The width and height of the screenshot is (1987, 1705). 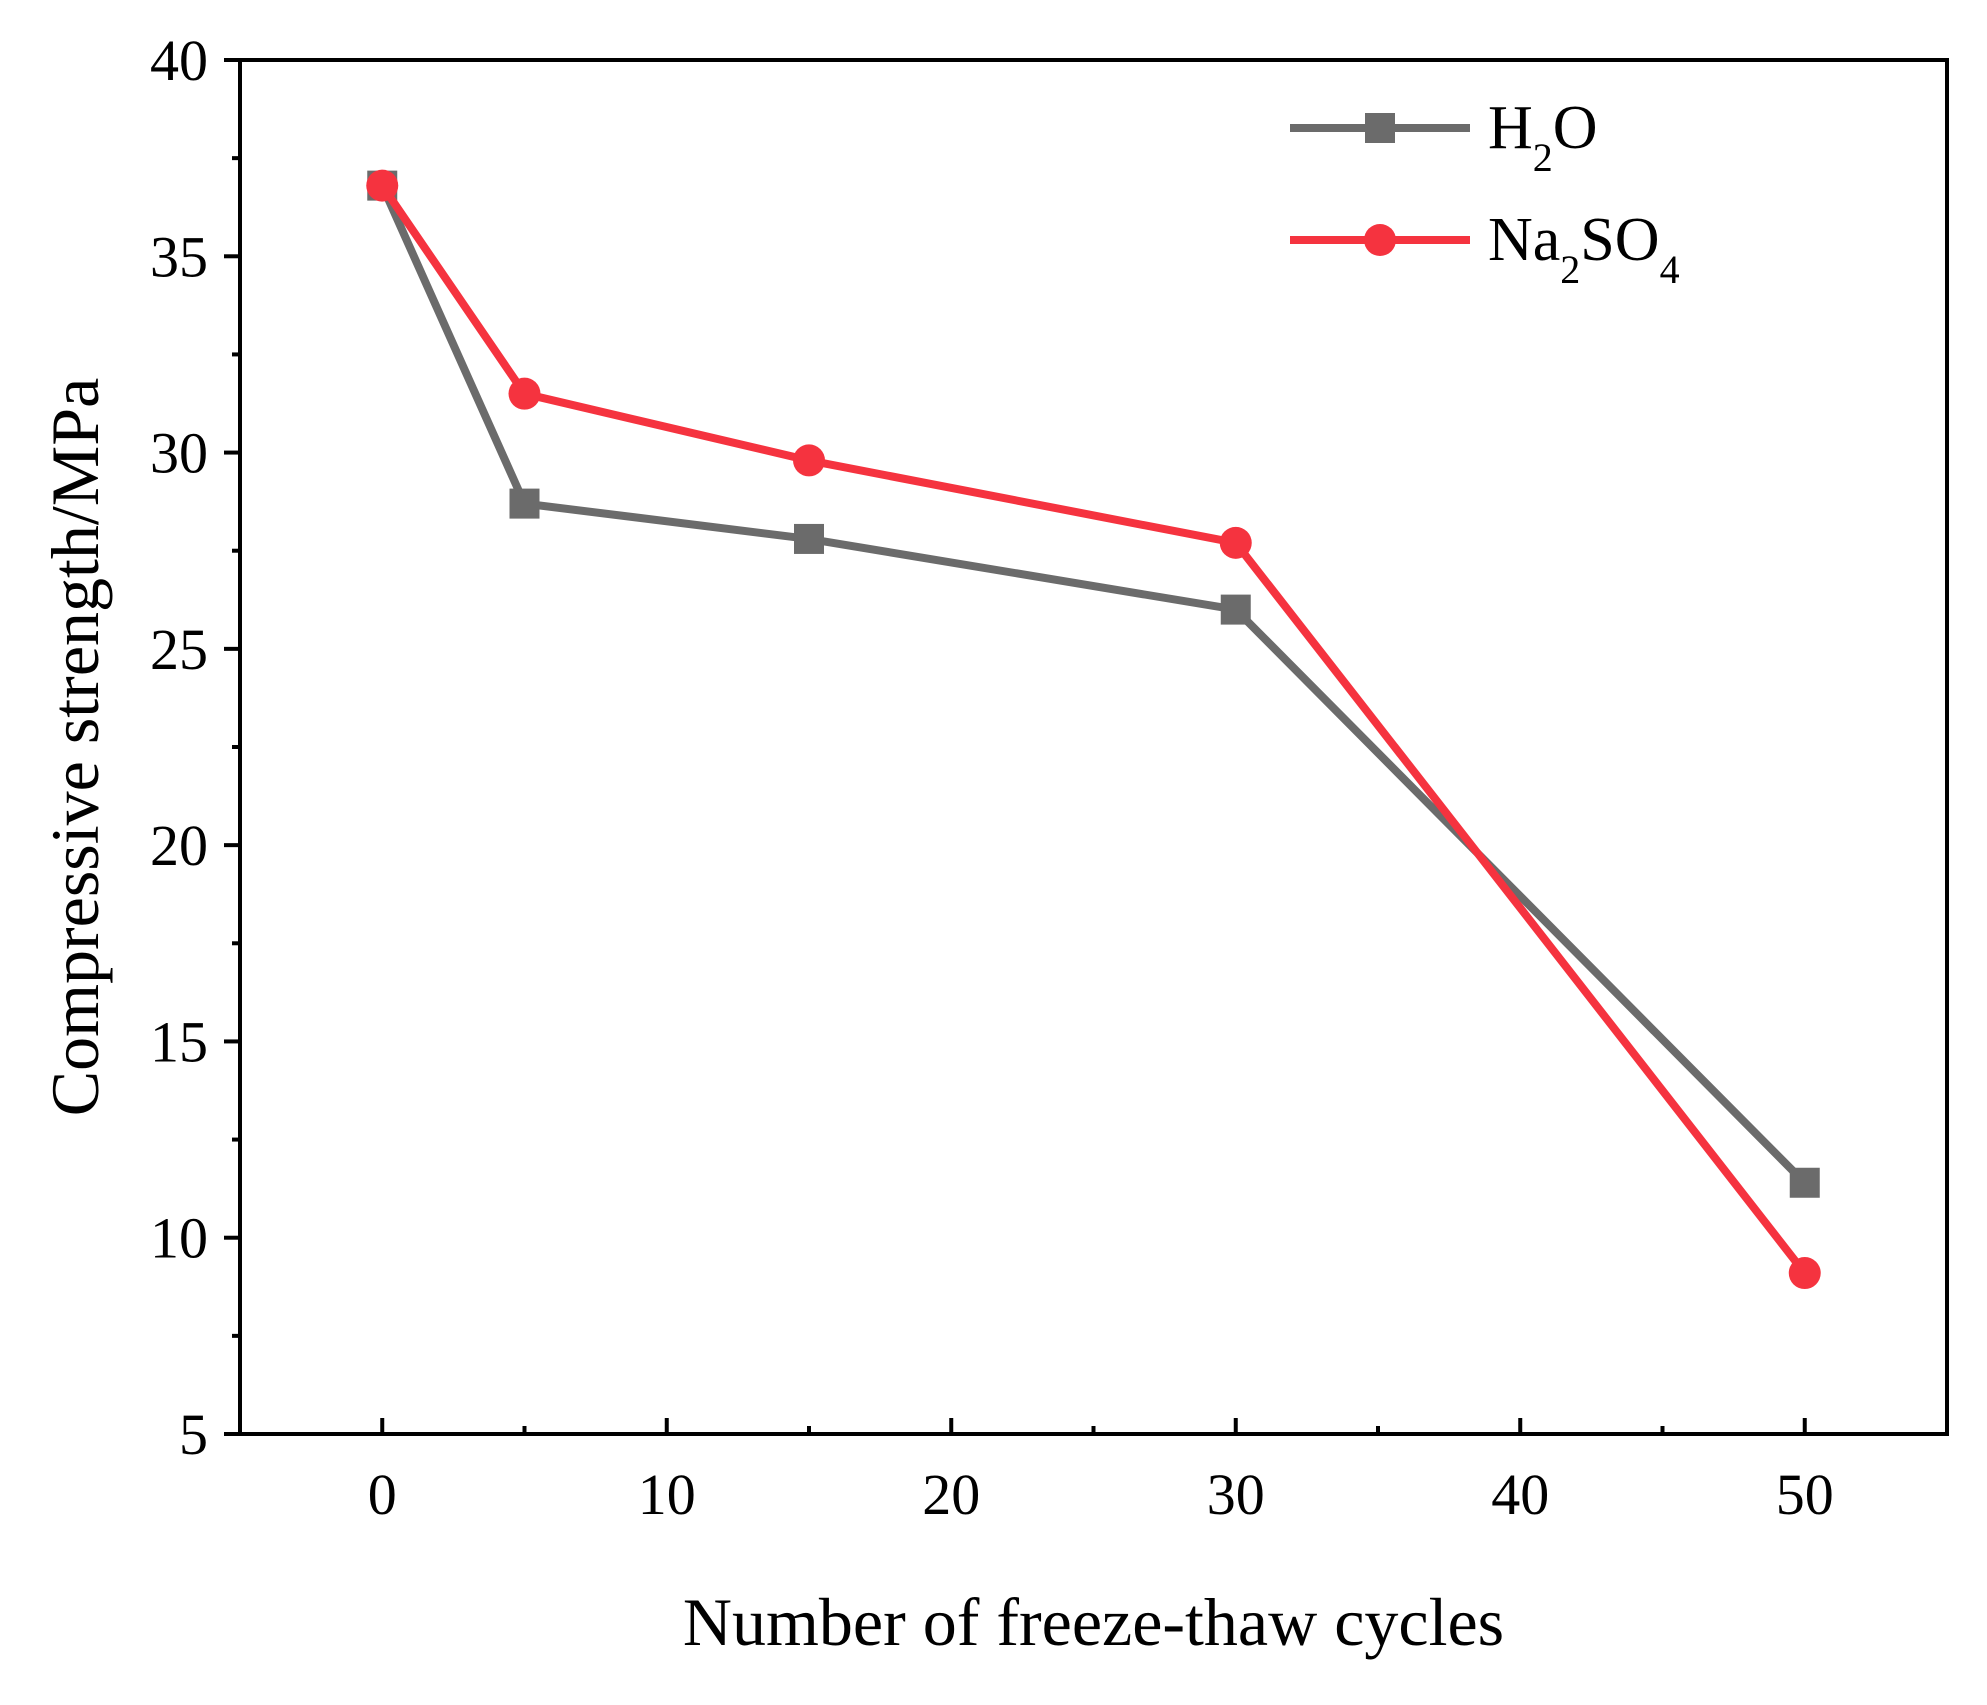 I want to click on legend-label-part: Na, so click(x=1524, y=240).